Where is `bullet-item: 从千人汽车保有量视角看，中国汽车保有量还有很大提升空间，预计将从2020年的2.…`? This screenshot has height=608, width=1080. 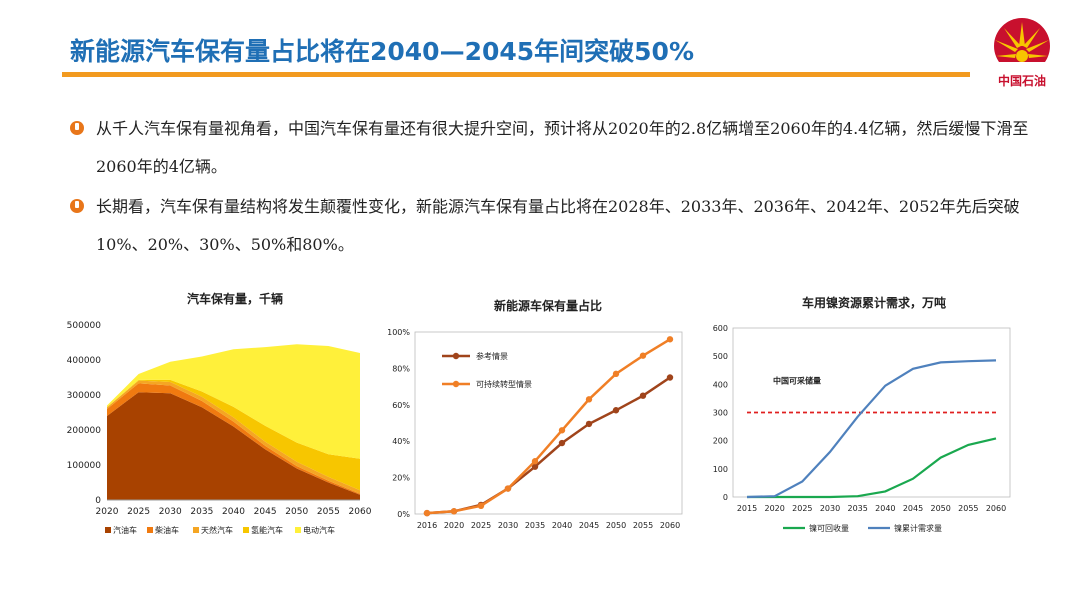 bullet-item: 从千人汽车保有量视角看，中国汽车保有量还有很大提升空间，预计将从2020年的2.… is located at coordinates (560, 148).